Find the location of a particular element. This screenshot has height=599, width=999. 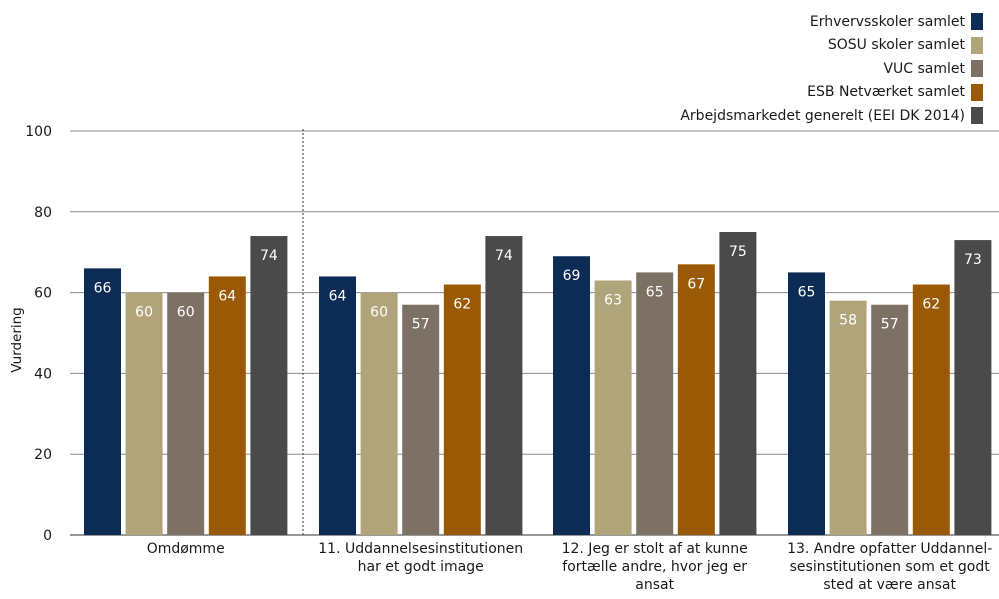

x-category-label-line: 13. Andre opfatter Uddannel- is located at coordinates (889, 549).